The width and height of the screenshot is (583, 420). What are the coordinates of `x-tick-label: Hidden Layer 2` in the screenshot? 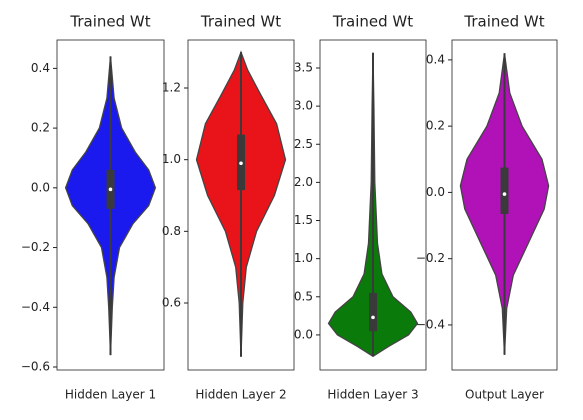 It's located at (240, 395).